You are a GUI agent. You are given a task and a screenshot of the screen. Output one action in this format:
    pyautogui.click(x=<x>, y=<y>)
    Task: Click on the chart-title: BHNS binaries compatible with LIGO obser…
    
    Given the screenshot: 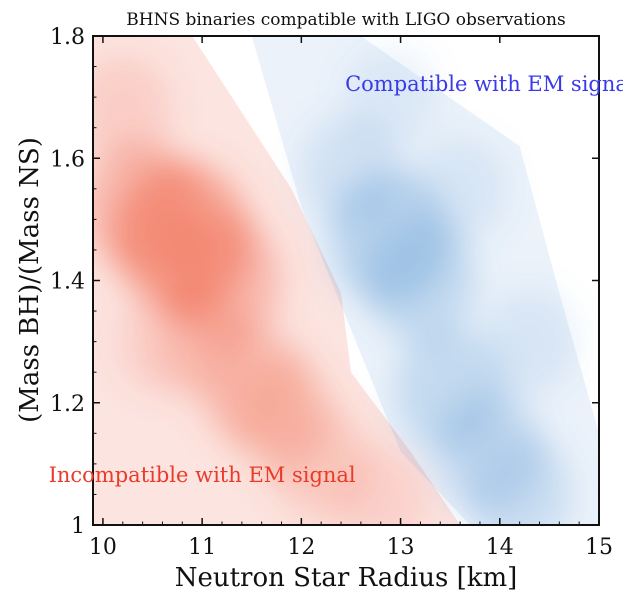 What is the action you would take?
    pyautogui.click(x=345, y=20)
    